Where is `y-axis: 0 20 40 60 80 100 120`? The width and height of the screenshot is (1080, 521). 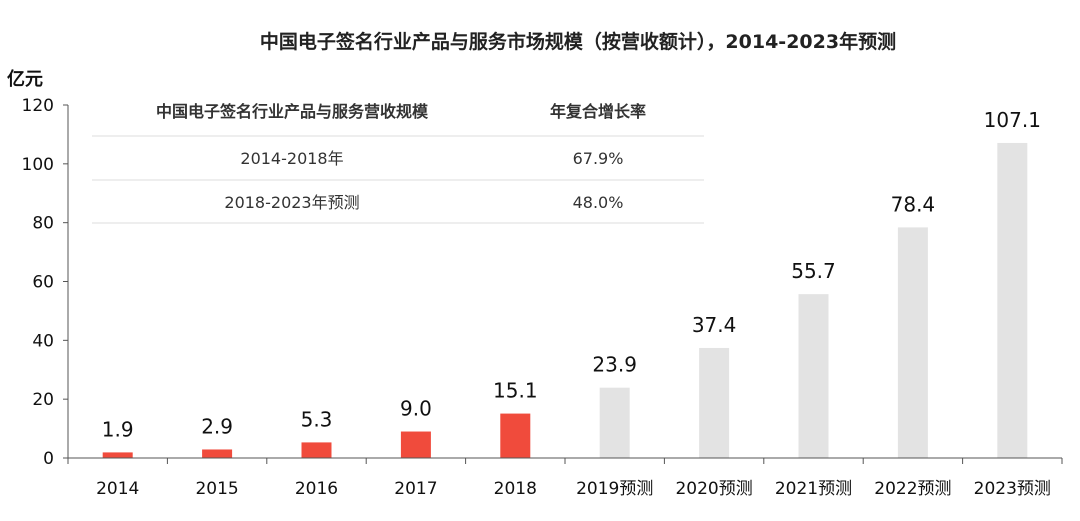 y-axis: 0 20 40 60 80 100 120 is located at coordinates (45, 282).